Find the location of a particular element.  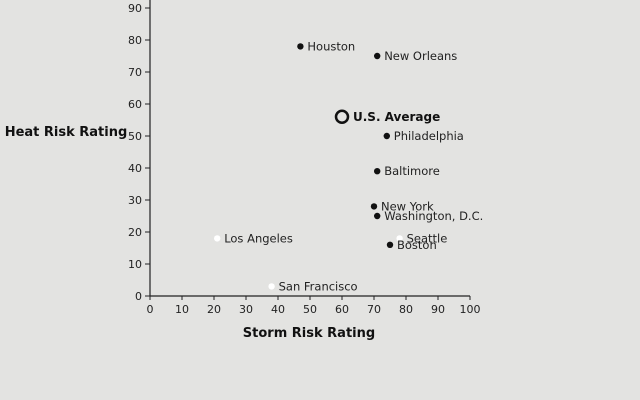

data-point-group: Philadelphia is located at coordinates (423, 136).